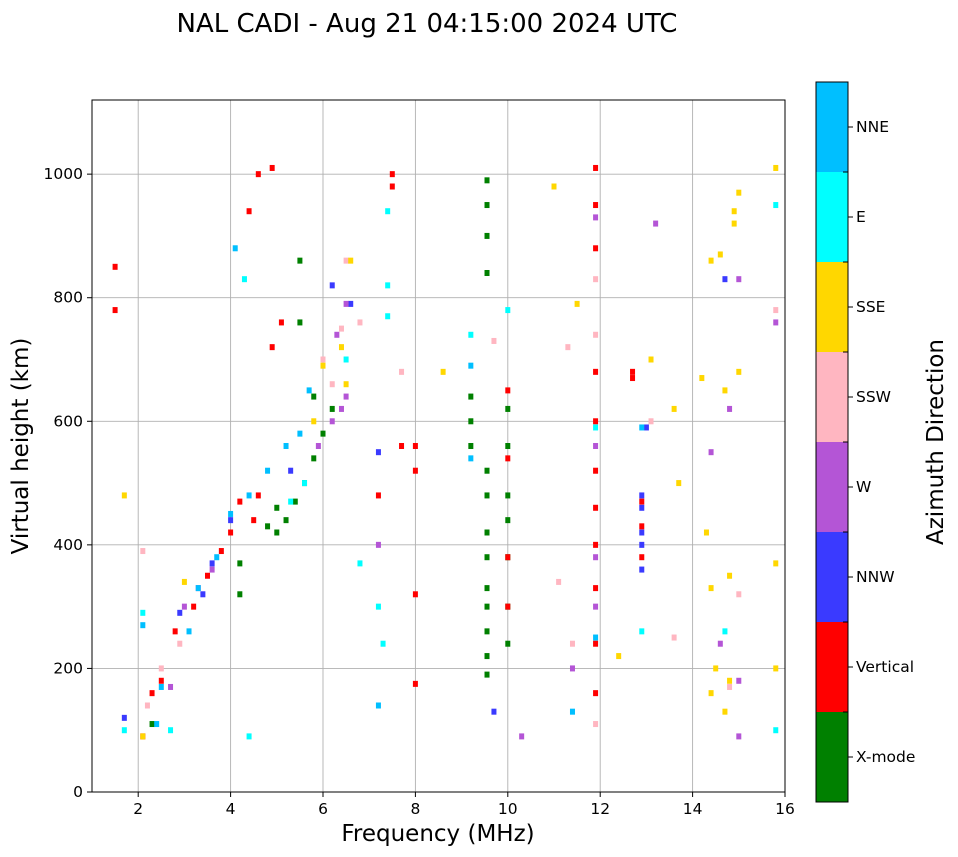 This screenshot has height=857, width=958. I want to click on x-axis-label: Frequency (MHz), so click(437, 834).